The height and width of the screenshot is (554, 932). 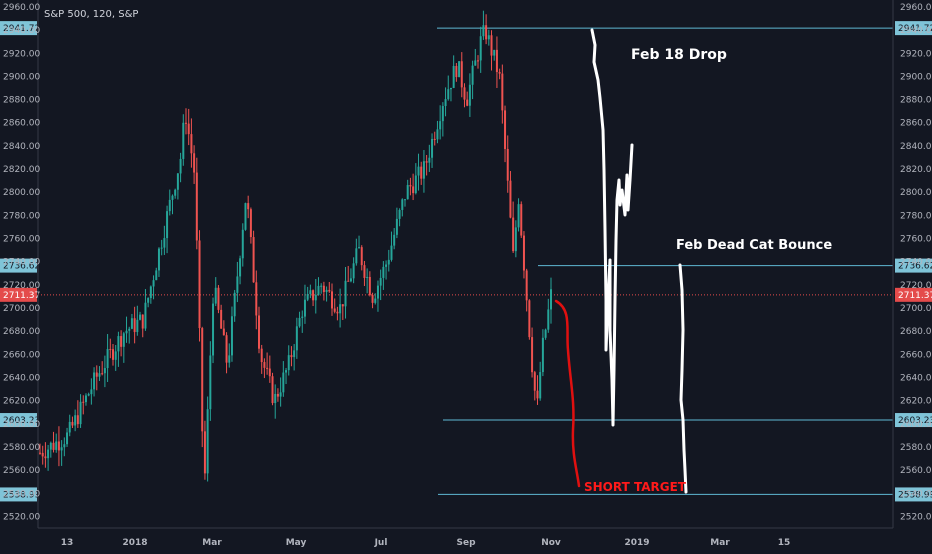 What do you see at coordinates (916, 286) in the screenshot?
I see `y-tick-label-right: 2720.00` at bounding box center [916, 286].